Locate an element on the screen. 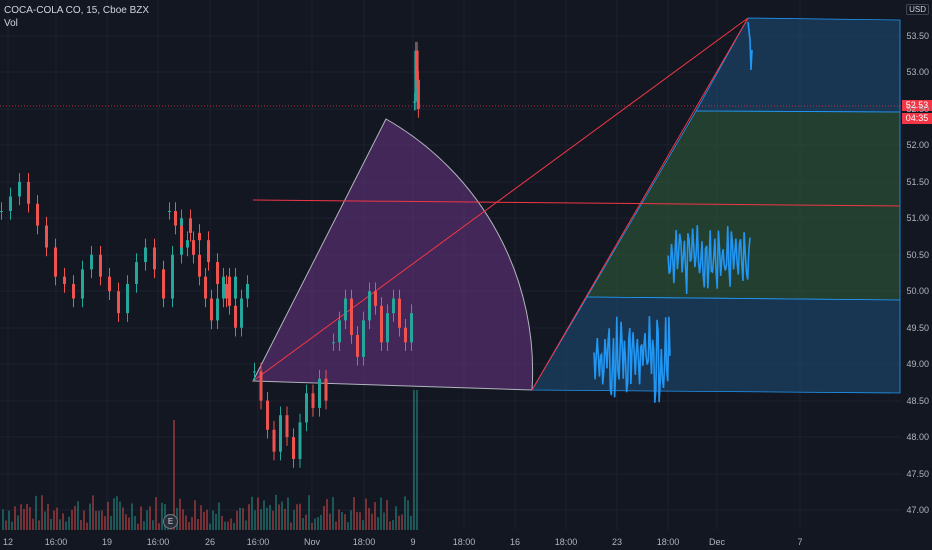  last-price-badge: 52.53 is located at coordinates (917, 105).